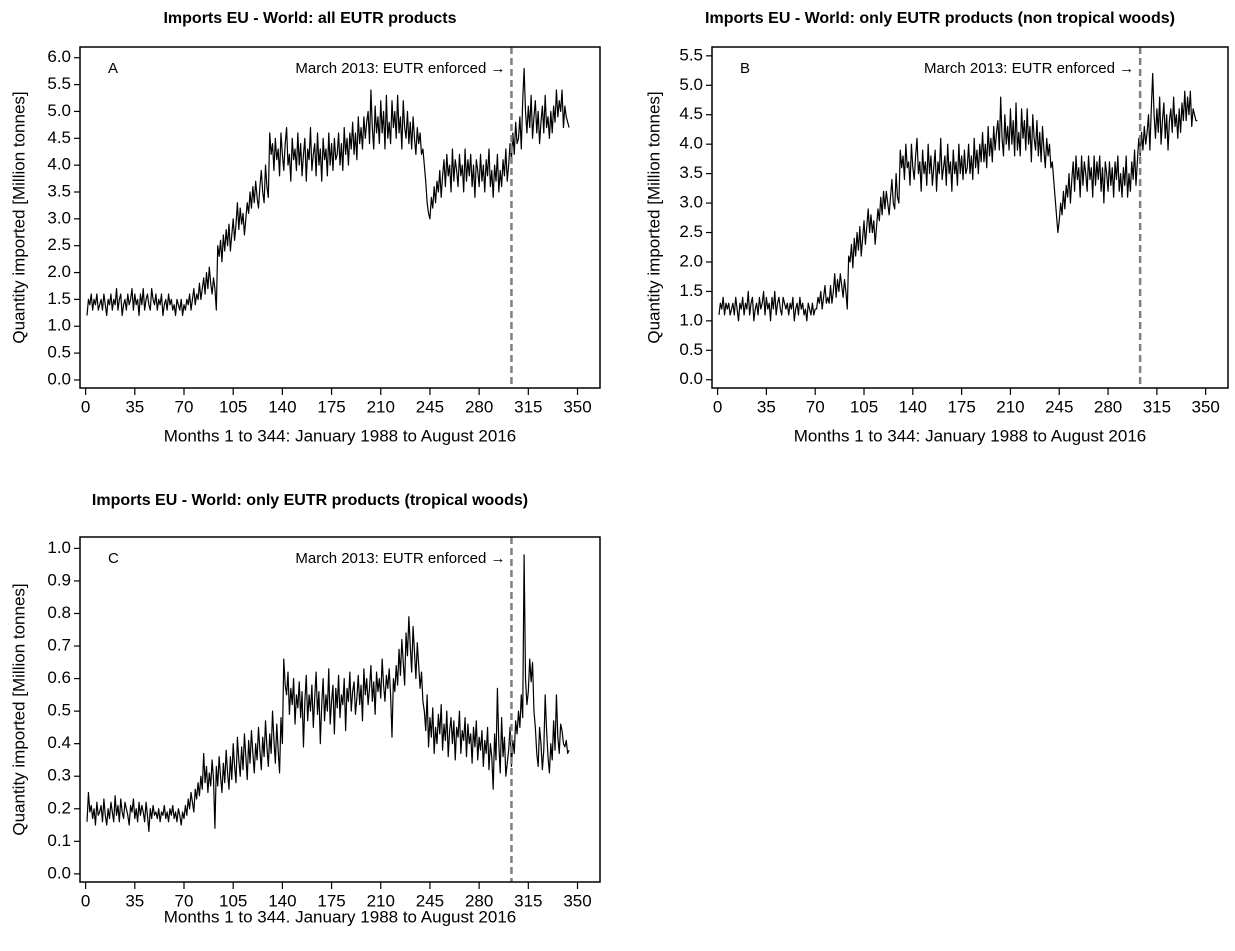 This screenshot has width=1235, height=951. Describe the element at coordinates (59, 645) in the screenshot. I see `y-tick-label: 0.7` at that location.